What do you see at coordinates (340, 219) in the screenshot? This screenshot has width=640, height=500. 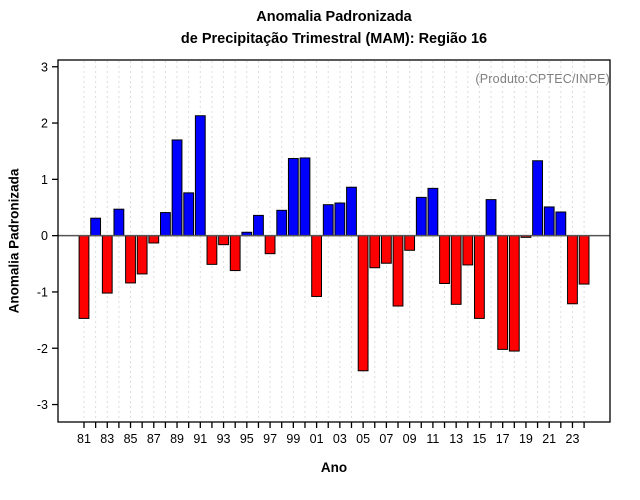 I see `bar-2003` at bounding box center [340, 219].